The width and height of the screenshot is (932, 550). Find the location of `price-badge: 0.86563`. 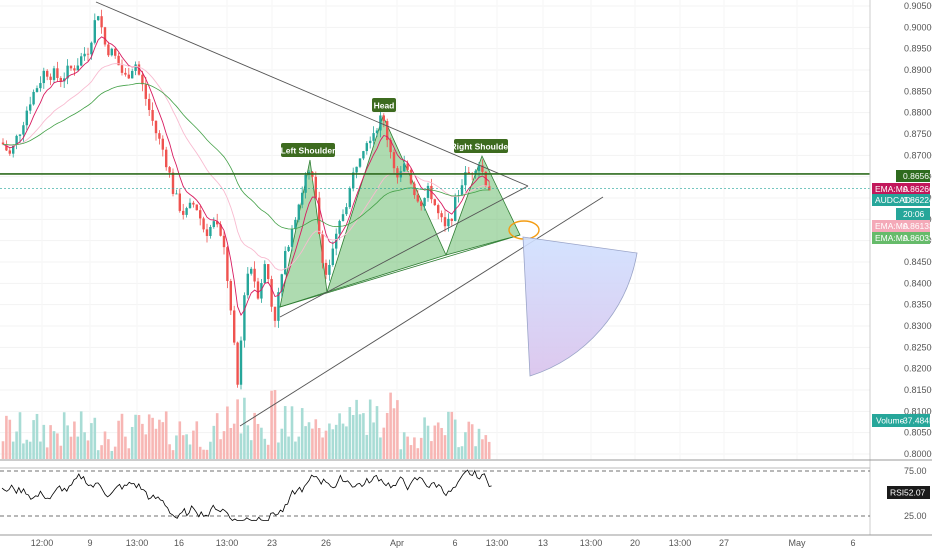

price-badge: 0.86563 is located at coordinates (914, 176).